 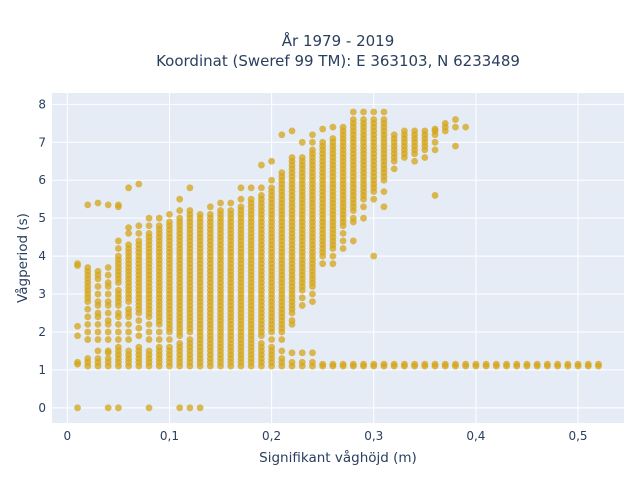 I want to click on y-tick-label: 1, so click(x=42, y=370).